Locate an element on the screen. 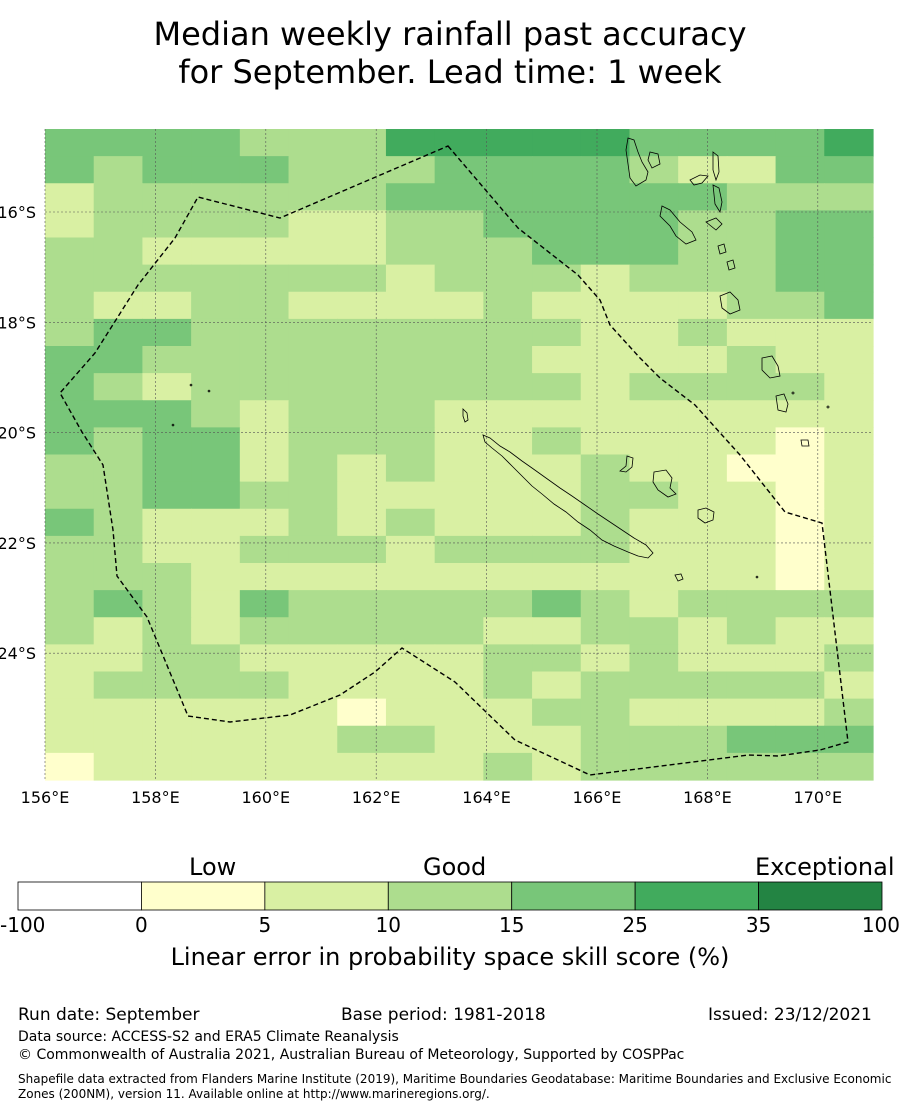  pentecost is located at coordinates (717, 199).